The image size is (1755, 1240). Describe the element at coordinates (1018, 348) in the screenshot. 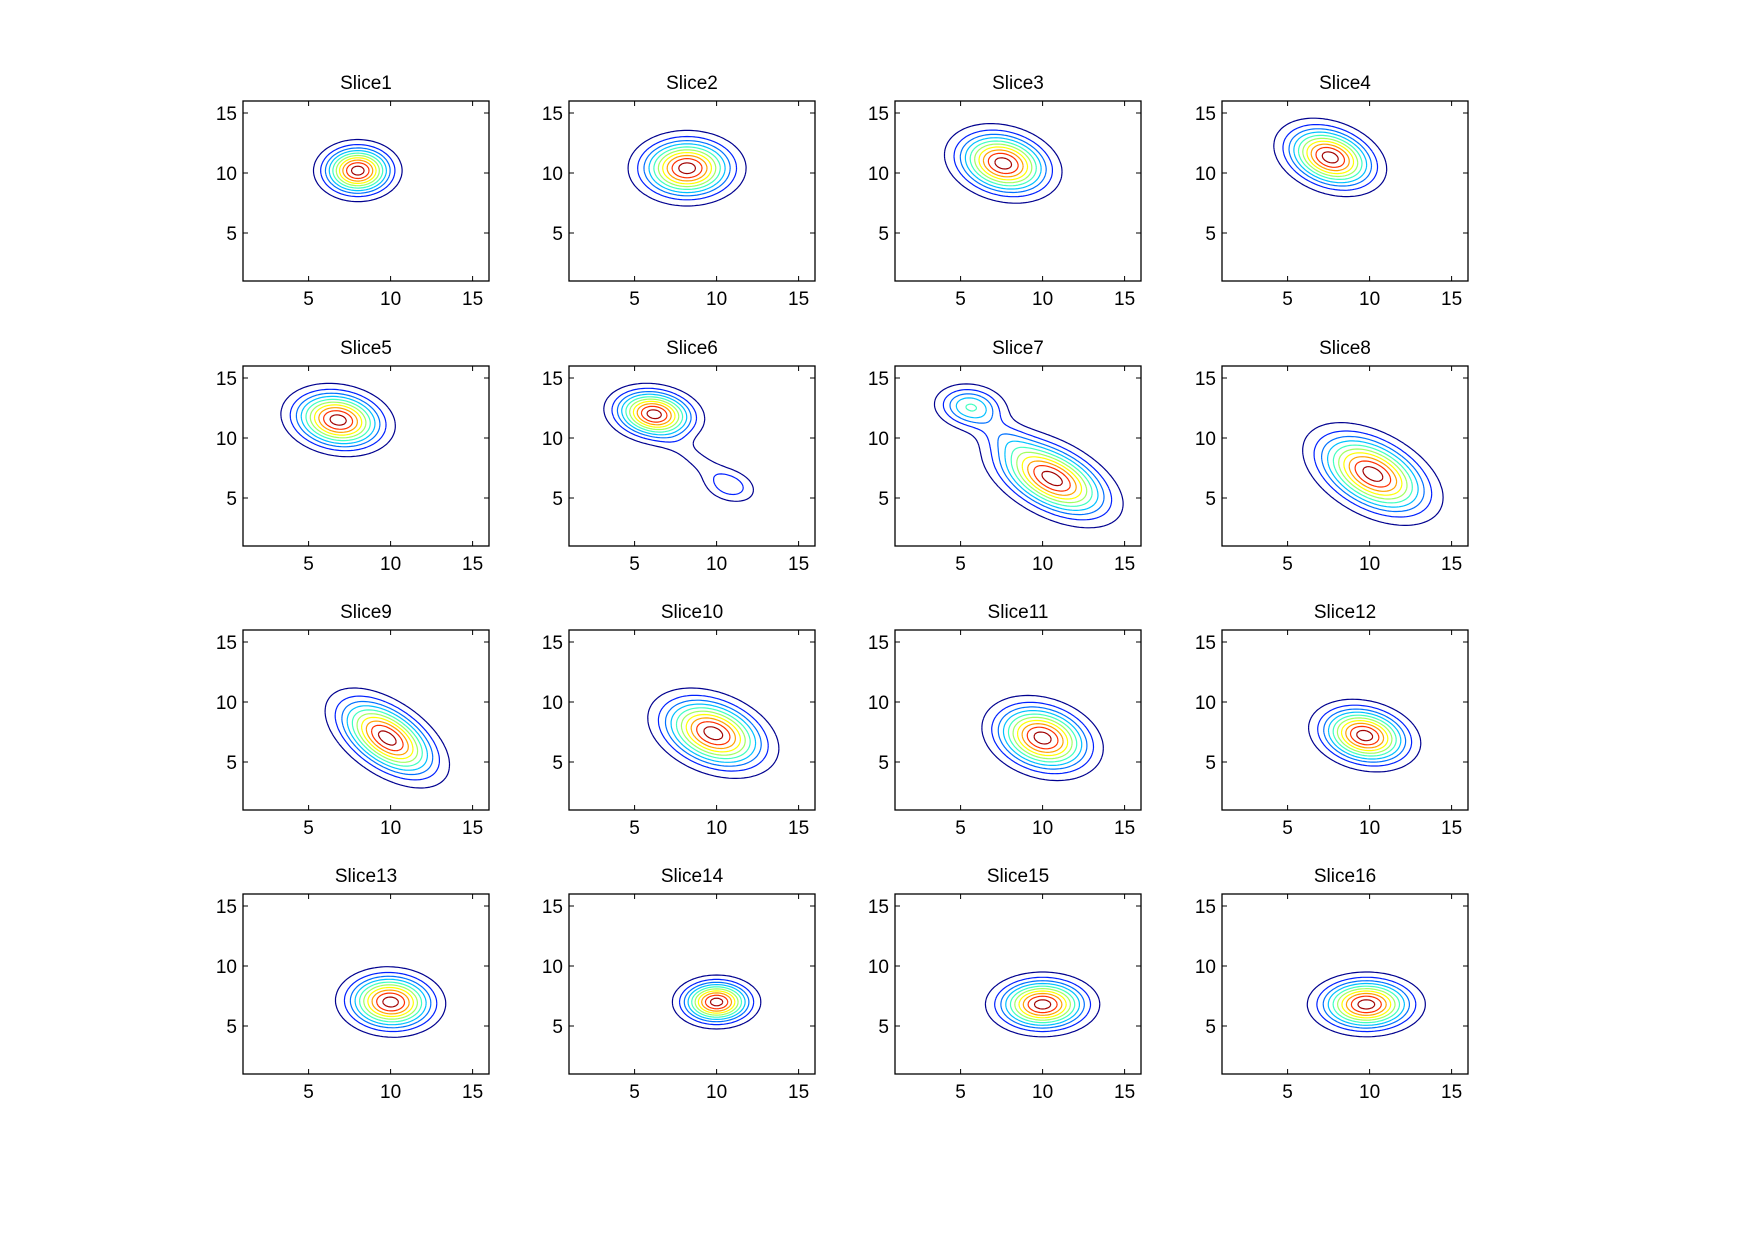

I see `subplot-title: Slice7` at that location.